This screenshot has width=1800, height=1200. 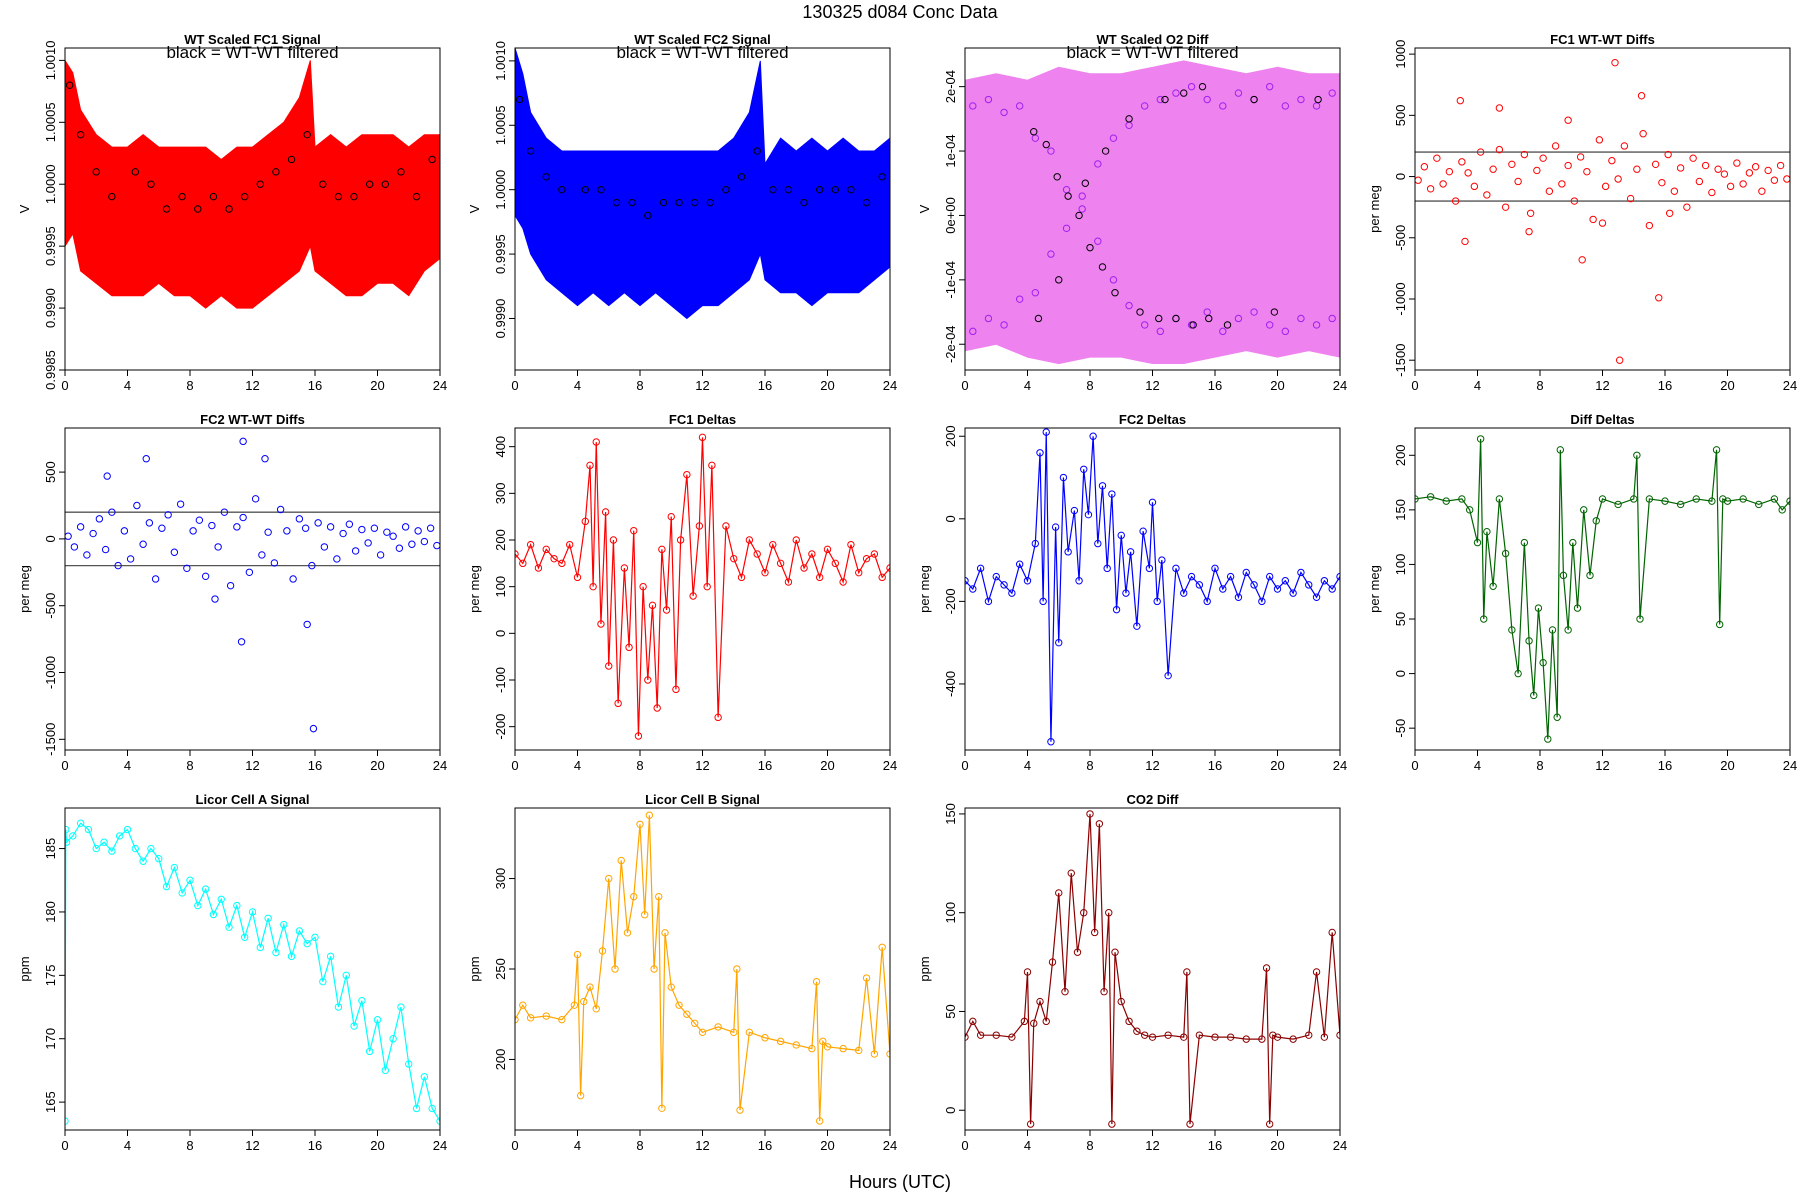 I want to click on y-tick-label: 0, so click(x=50, y=538).